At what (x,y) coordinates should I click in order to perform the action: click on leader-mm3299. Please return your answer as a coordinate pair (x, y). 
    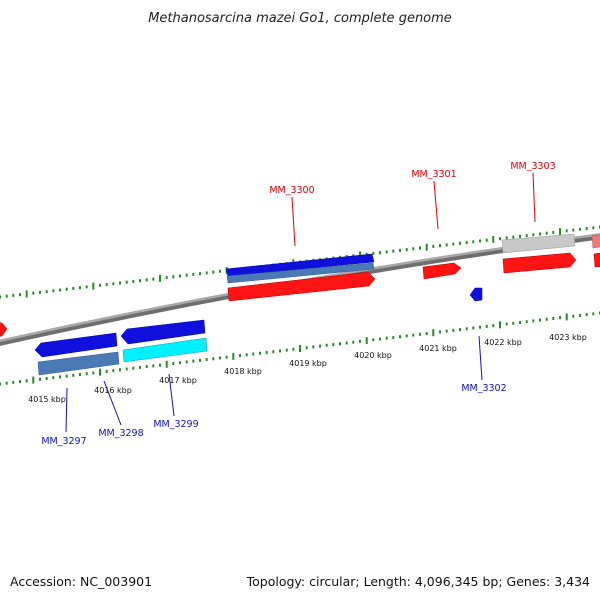
    Looking at the image, I should click on (171, 395).